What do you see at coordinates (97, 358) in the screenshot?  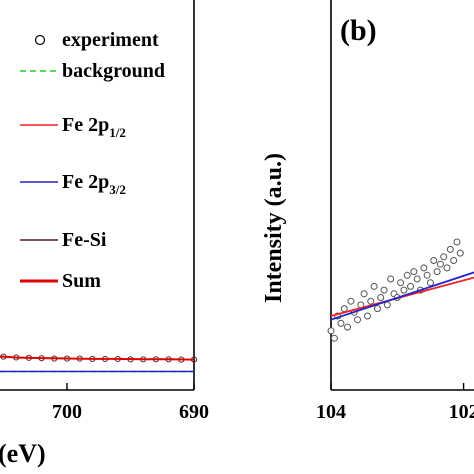 I see `a-series-sum` at bounding box center [97, 358].